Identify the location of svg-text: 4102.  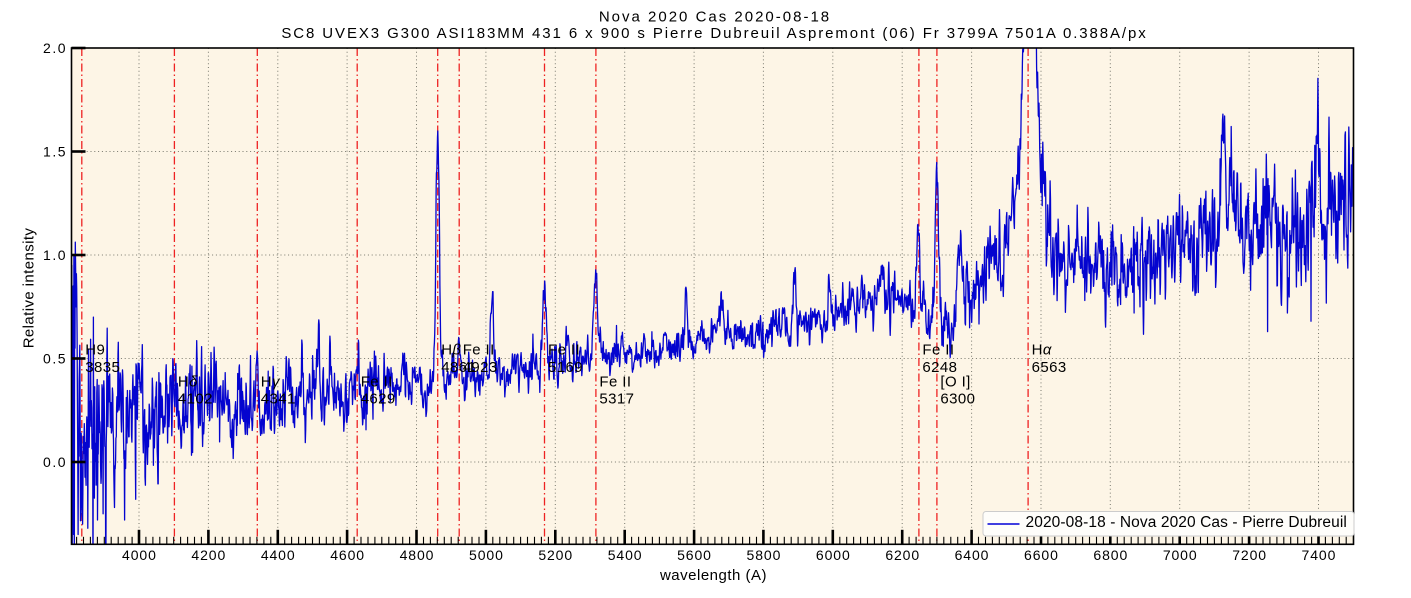
(195, 399).